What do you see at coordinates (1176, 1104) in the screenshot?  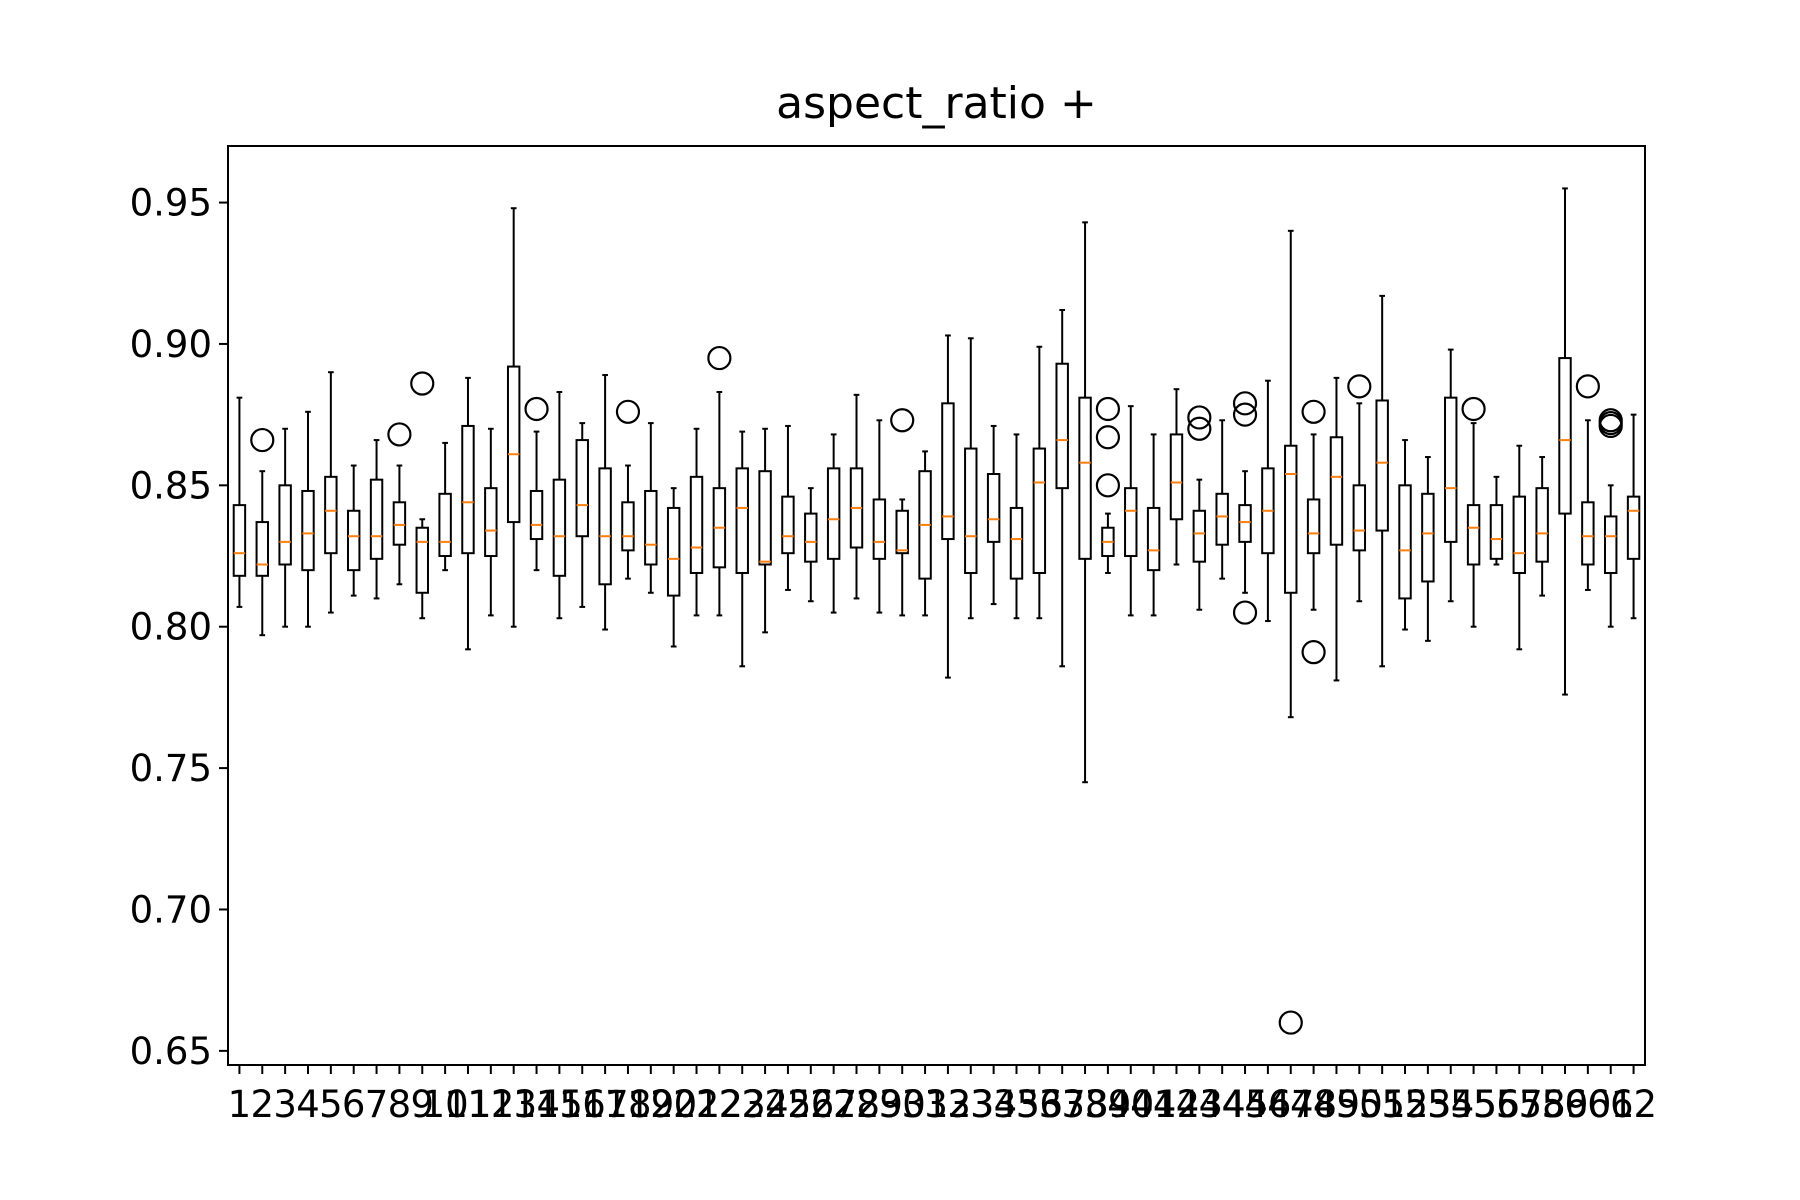 I see `x-tick-label: 42` at bounding box center [1176, 1104].